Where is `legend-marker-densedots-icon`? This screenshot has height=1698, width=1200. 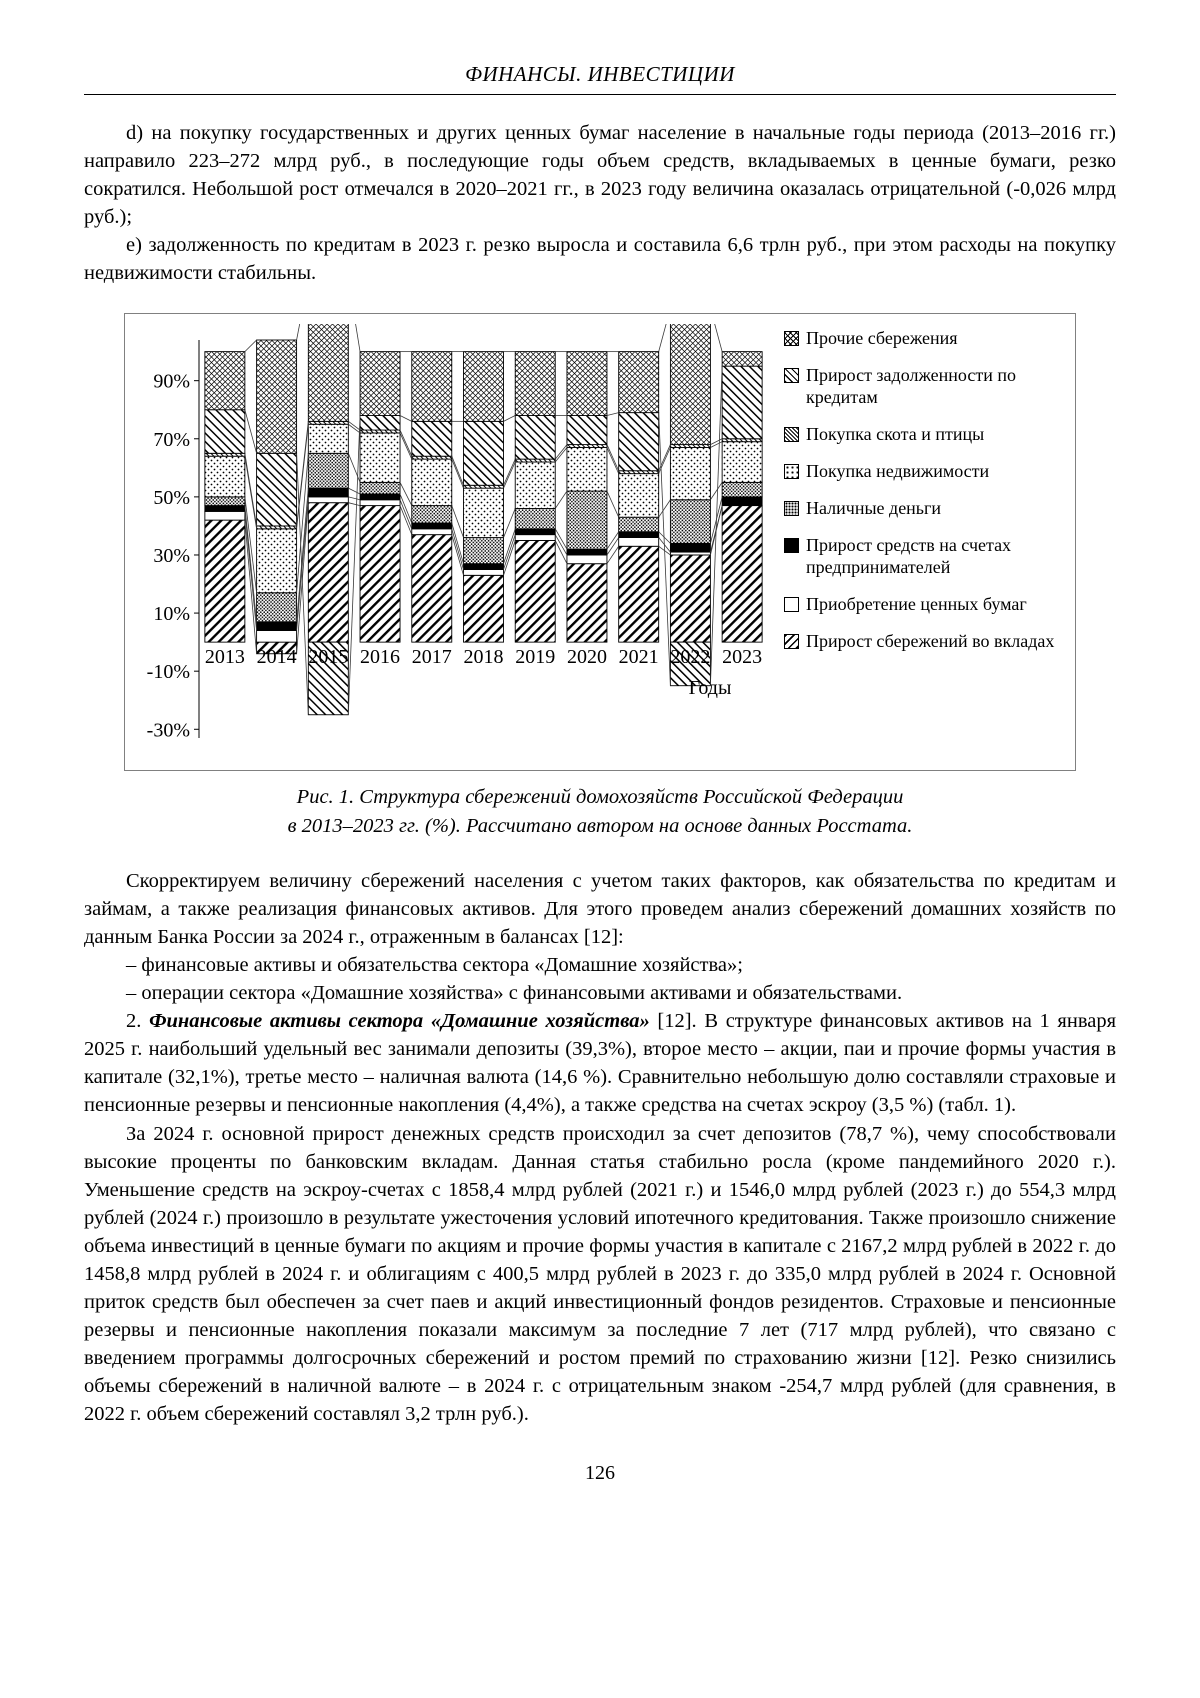
legend-marker-densedots-icon is located at coordinates (791, 509).